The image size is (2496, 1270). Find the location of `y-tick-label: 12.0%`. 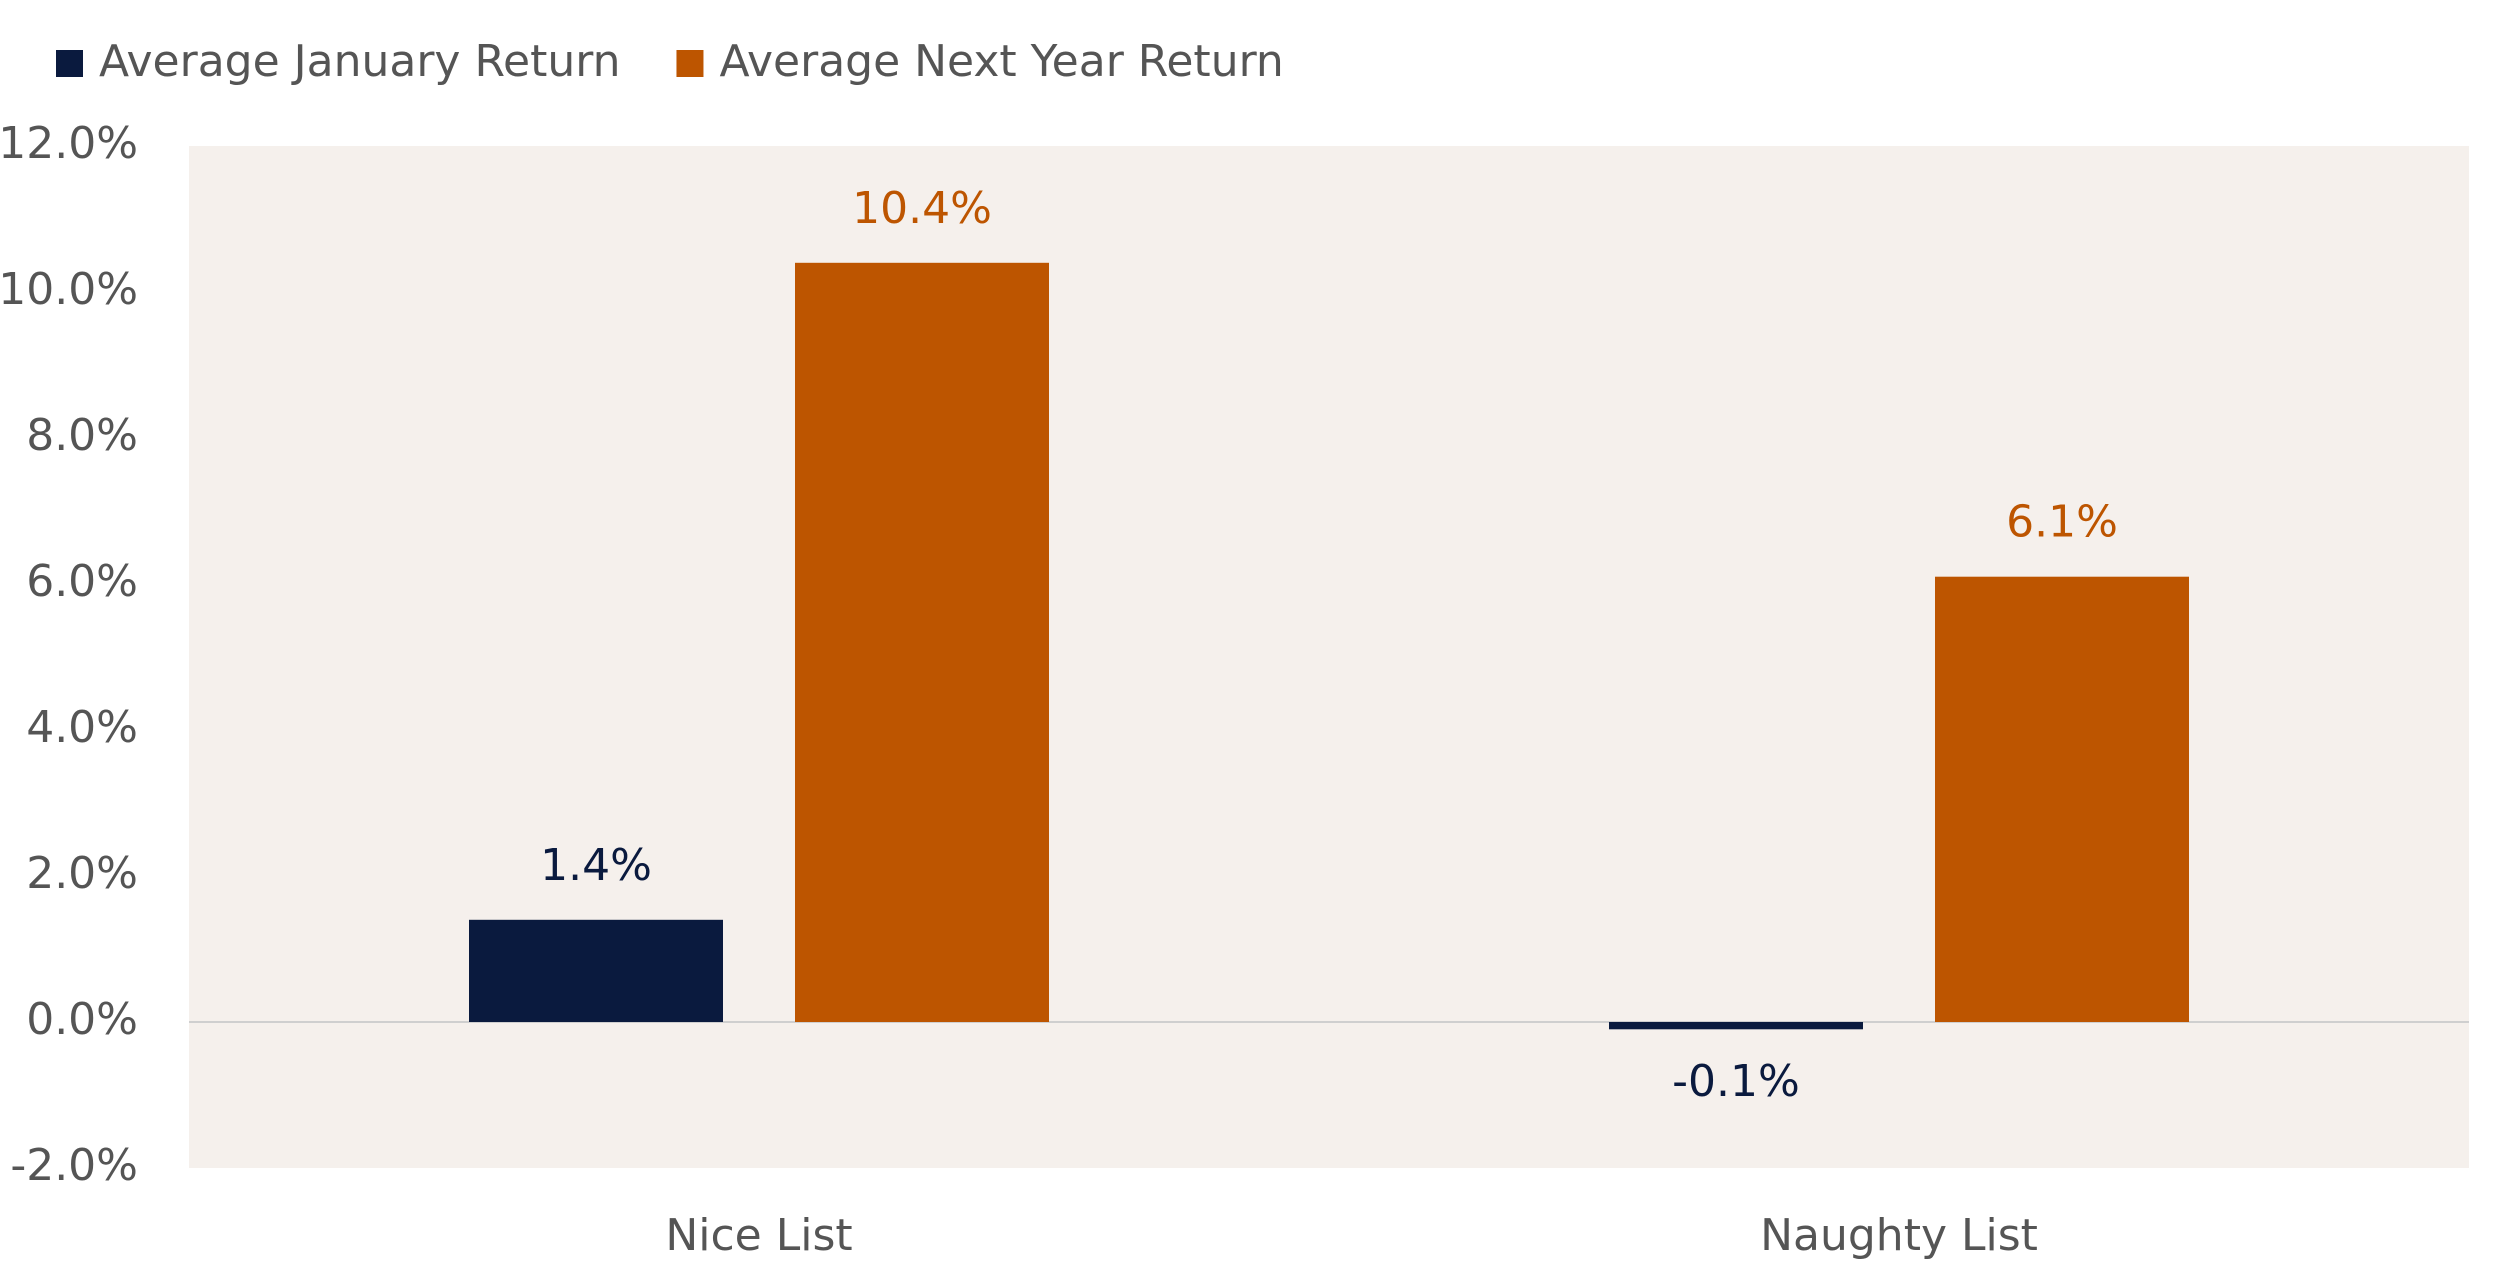

y-tick-label: 12.0% is located at coordinates (69, 143).